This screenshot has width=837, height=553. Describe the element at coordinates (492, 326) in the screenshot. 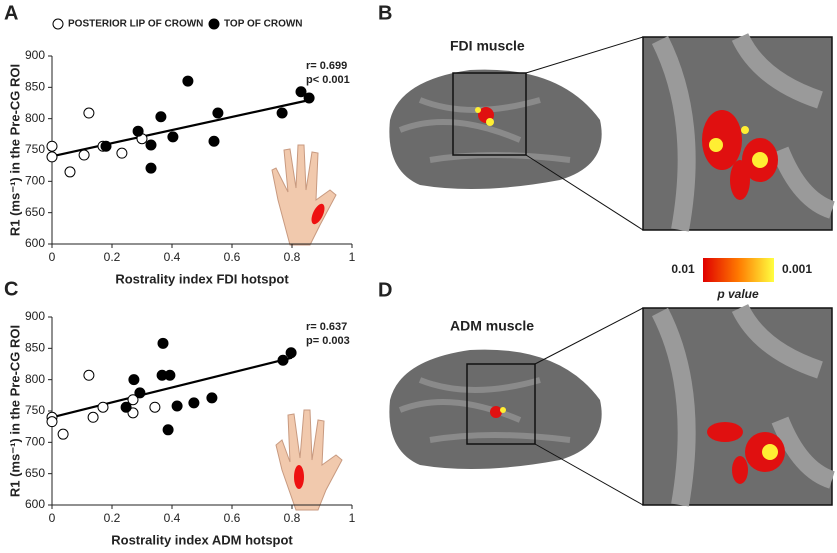

I see `panel-title: ADM muscle` at that location.